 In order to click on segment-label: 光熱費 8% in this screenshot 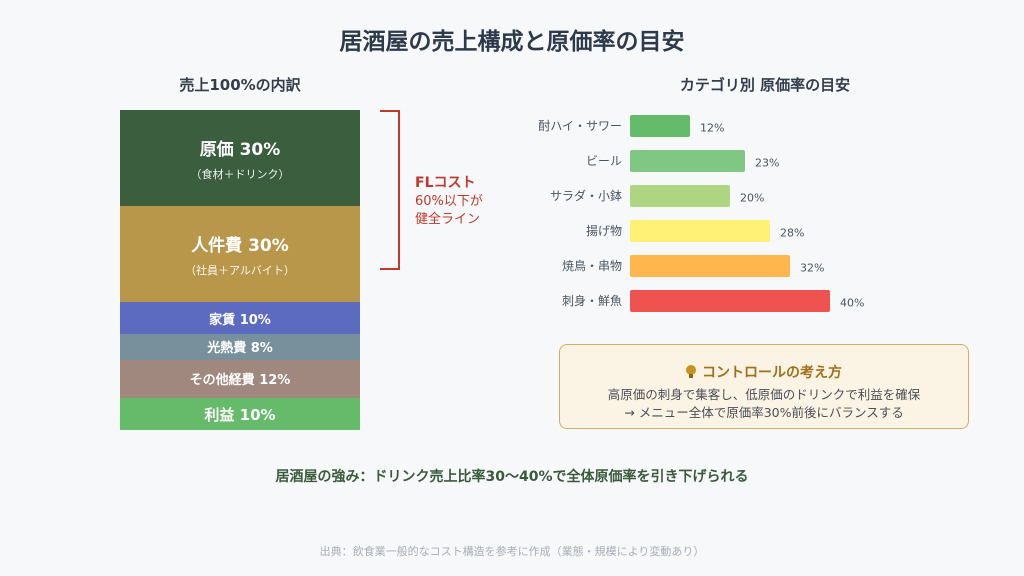, I will do `click(240, 349)`.